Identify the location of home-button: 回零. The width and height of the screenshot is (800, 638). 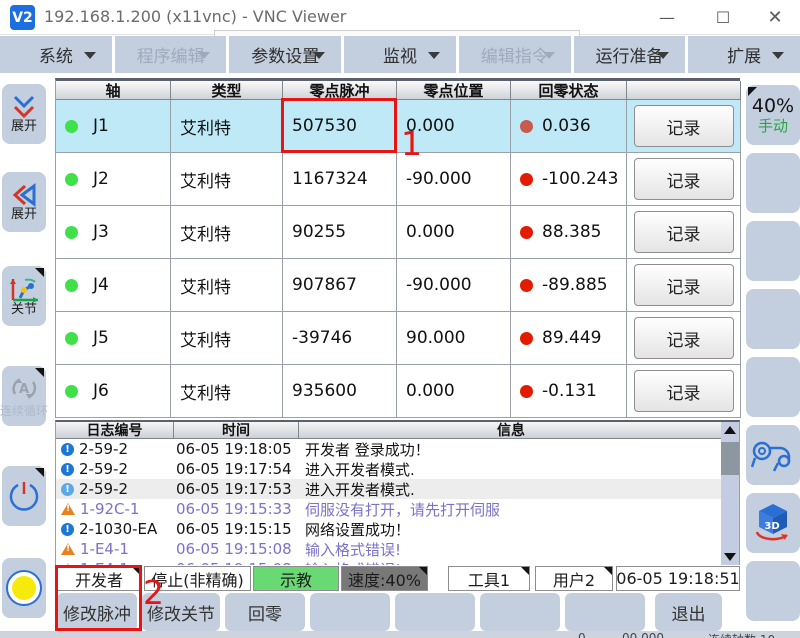
(265, 612).